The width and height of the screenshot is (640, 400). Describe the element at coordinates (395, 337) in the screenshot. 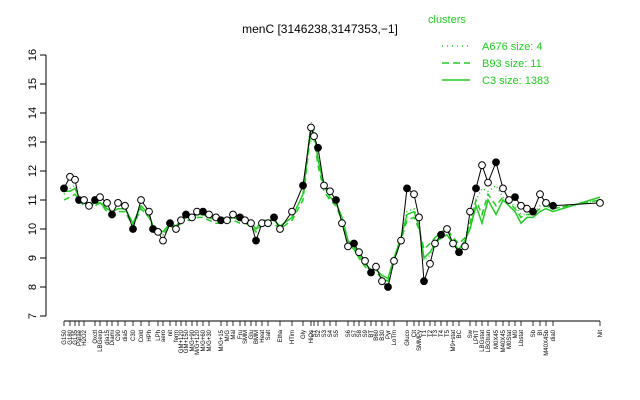

I see `x-tick-label: LoTm` at that location.